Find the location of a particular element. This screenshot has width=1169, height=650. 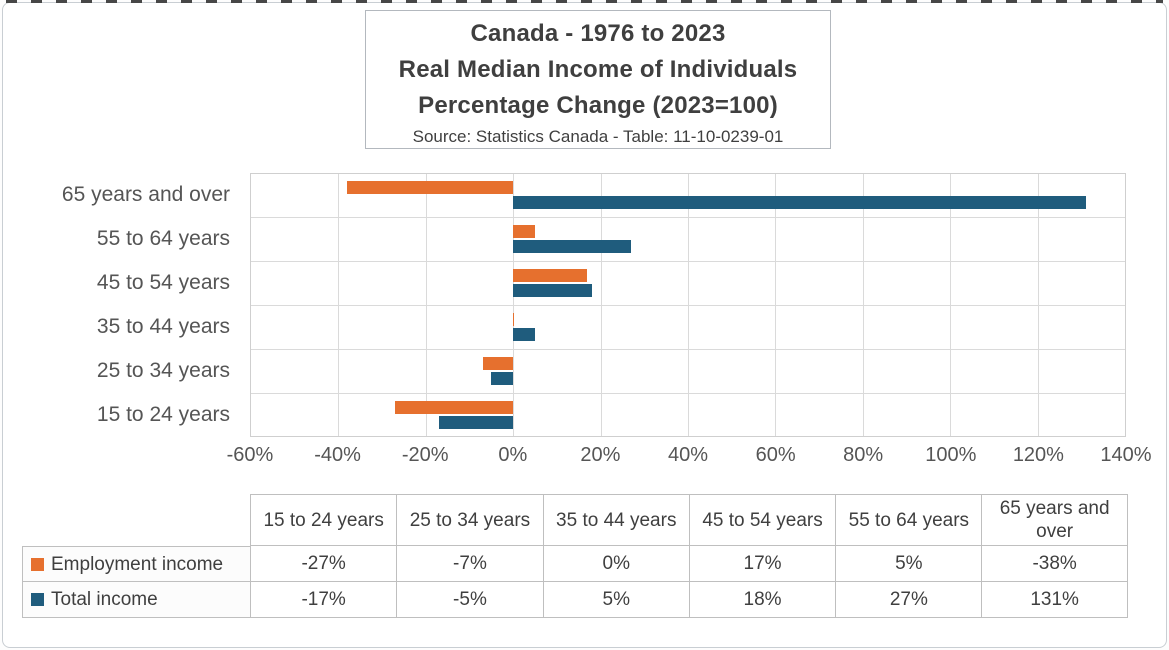

x-tick-label: 60% is located at coordinates (775, 455).